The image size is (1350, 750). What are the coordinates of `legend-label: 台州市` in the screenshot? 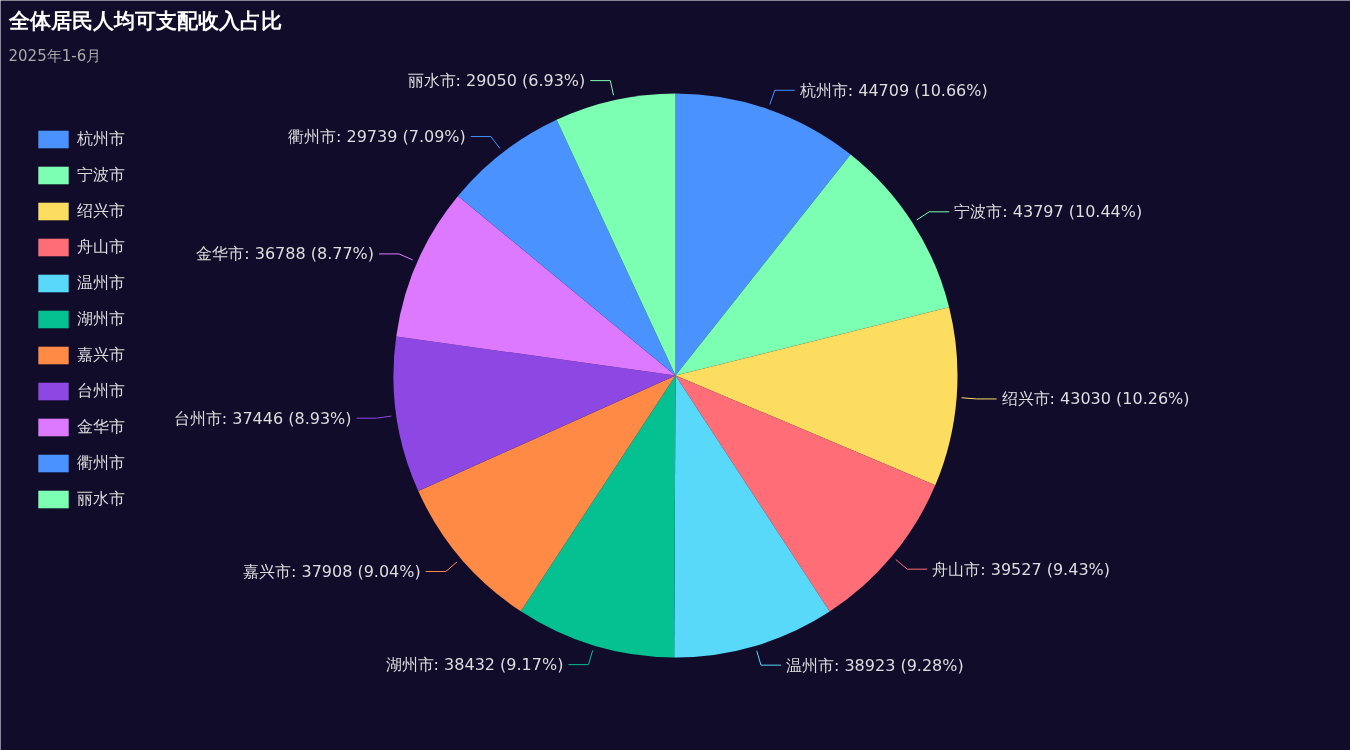 It's located at (101, 391).